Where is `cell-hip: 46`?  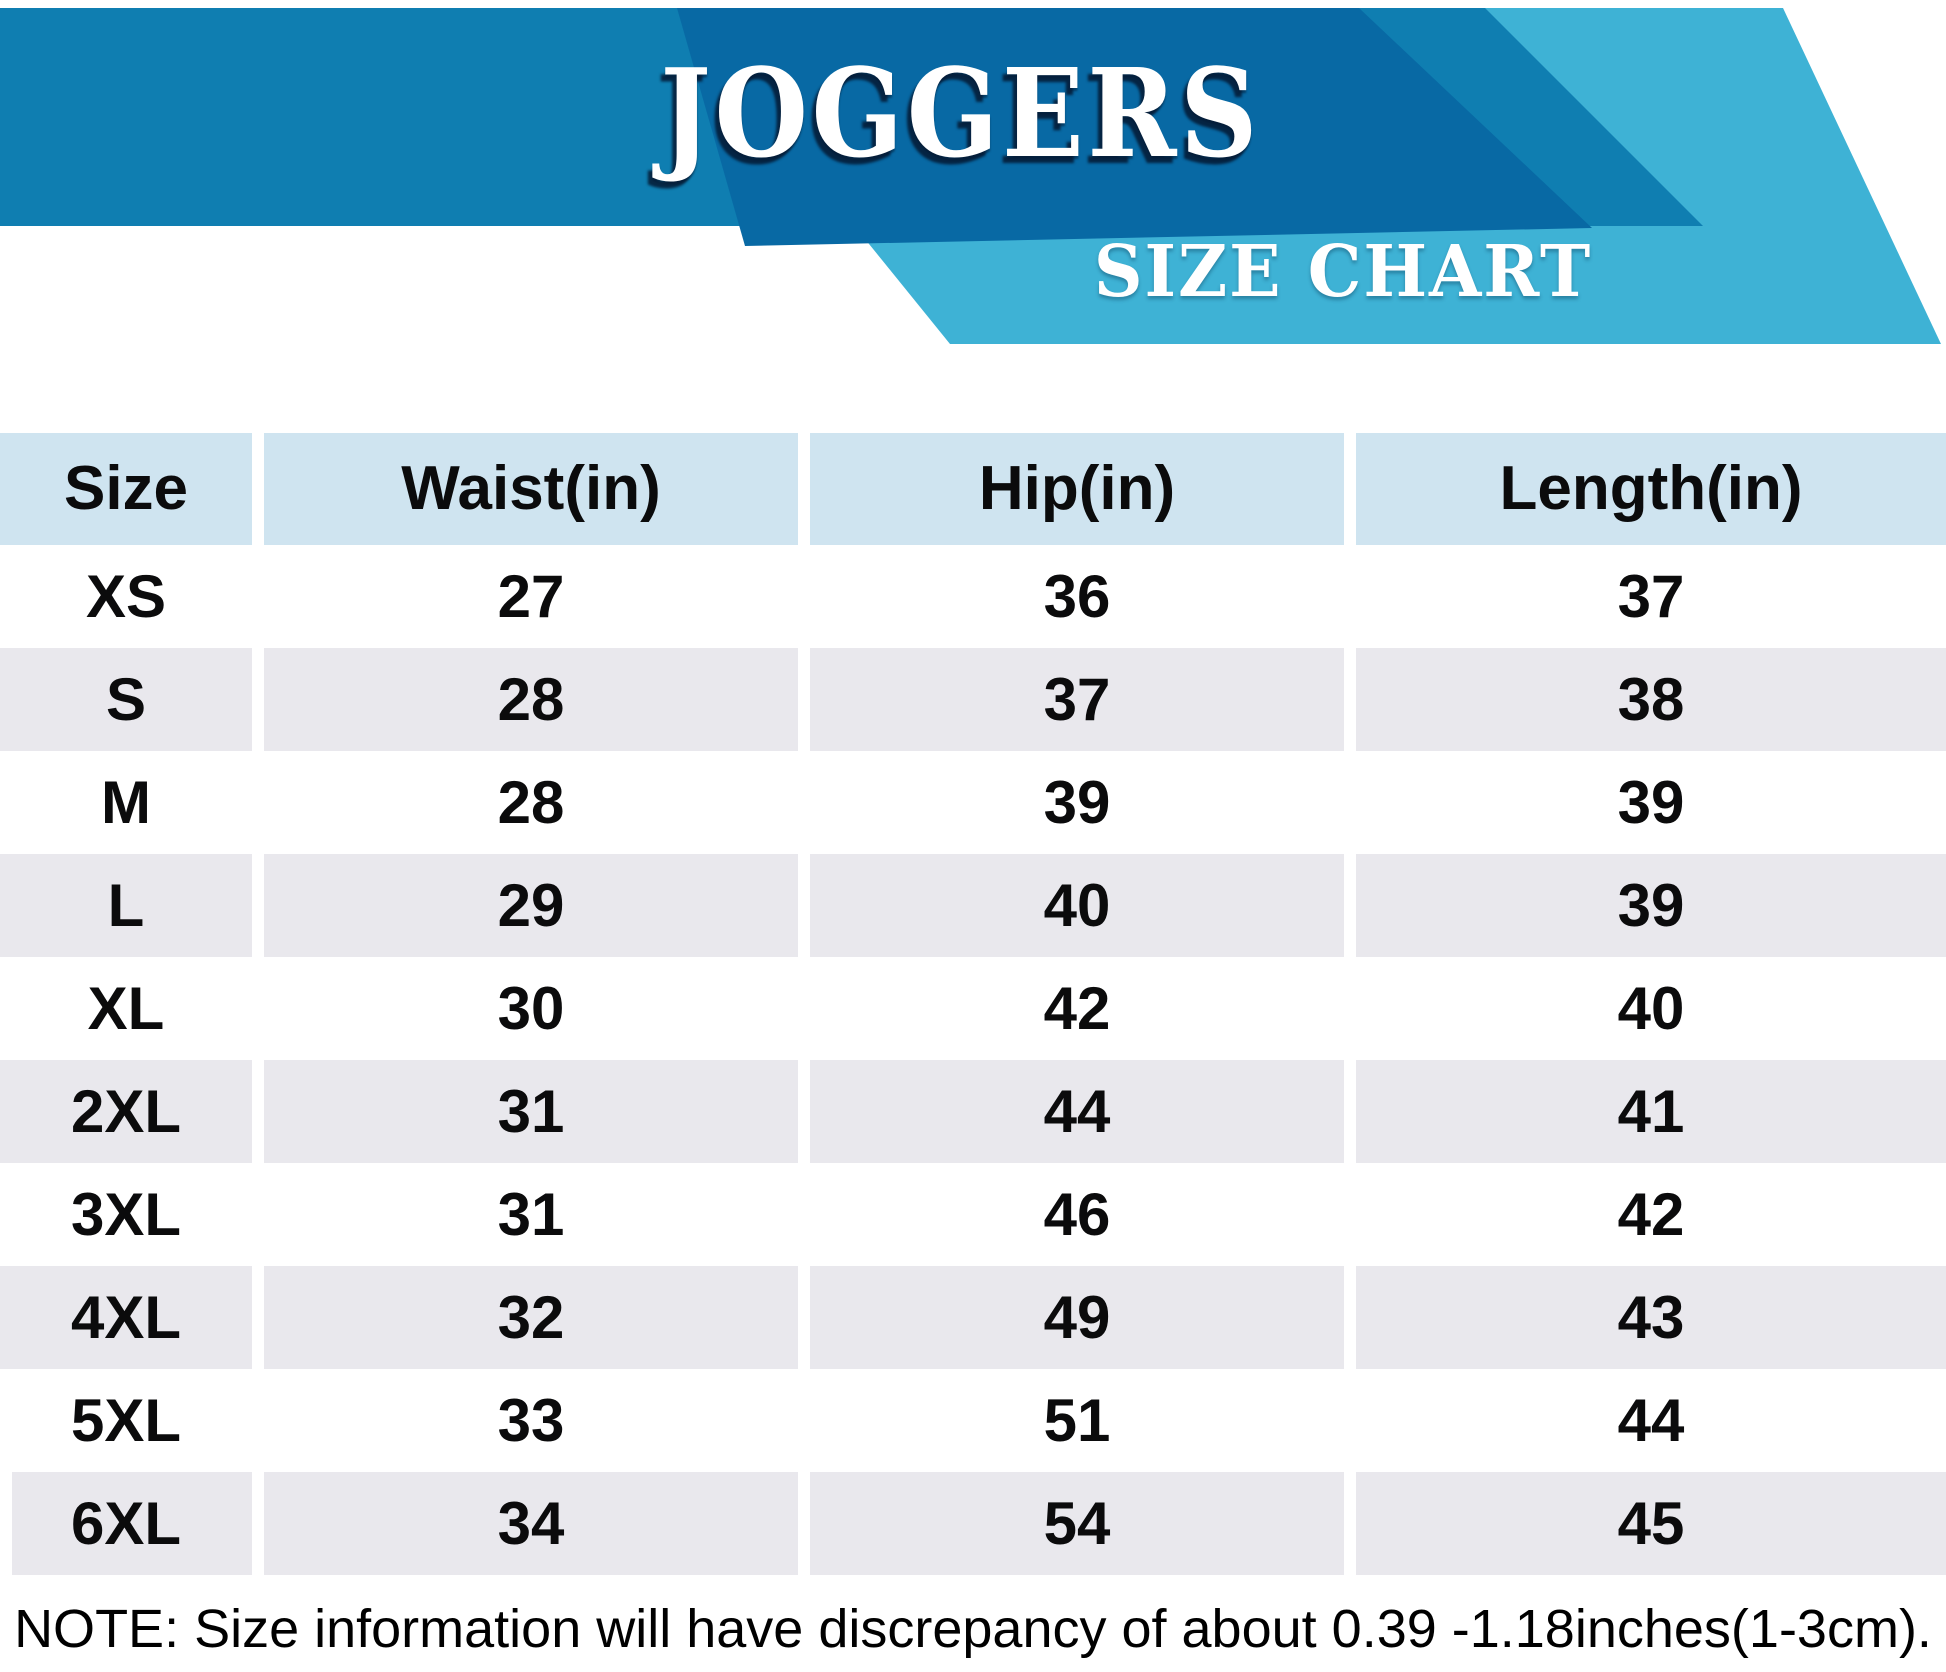
cell-hip: 46 is located at coordinates (1077, 1214).